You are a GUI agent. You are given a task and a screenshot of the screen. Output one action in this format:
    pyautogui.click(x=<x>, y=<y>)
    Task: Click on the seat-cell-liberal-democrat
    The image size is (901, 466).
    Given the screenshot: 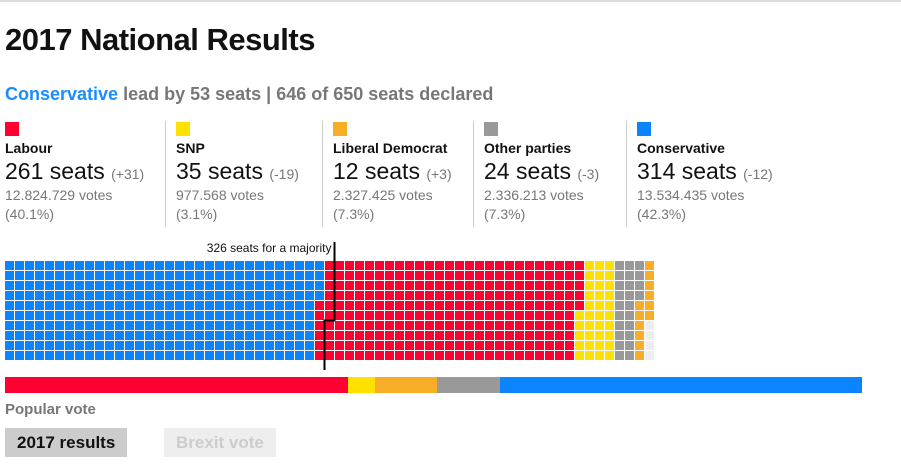 What is the action you would take?
    pyautogui.click(x=639, y=315)
    